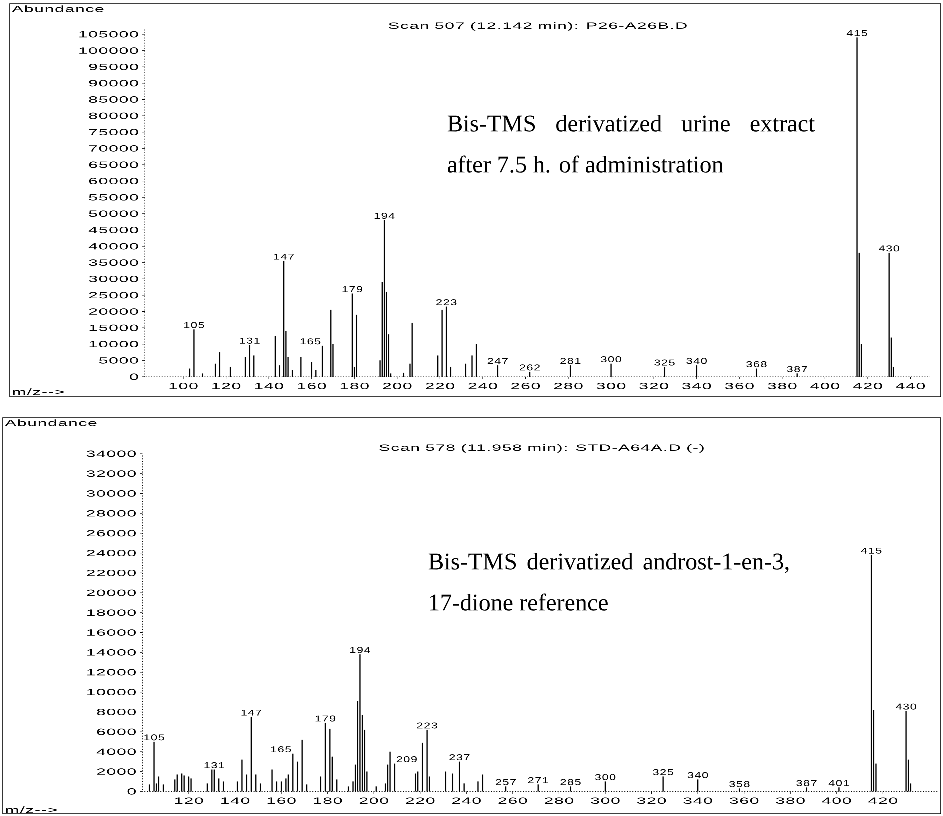  What do you see at coordinates (113, 165) in the screenshot?
I see `y-tick-label: 65000` at bounding box center [113, 165].